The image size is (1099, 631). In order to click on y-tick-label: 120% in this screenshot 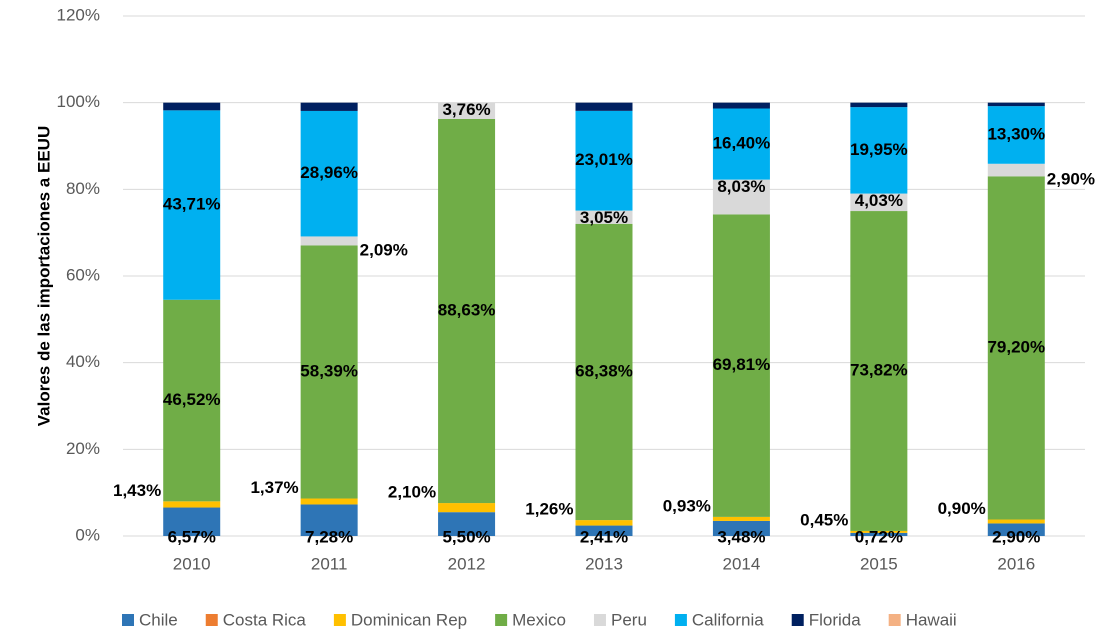, I will do `click(78, 14)`.